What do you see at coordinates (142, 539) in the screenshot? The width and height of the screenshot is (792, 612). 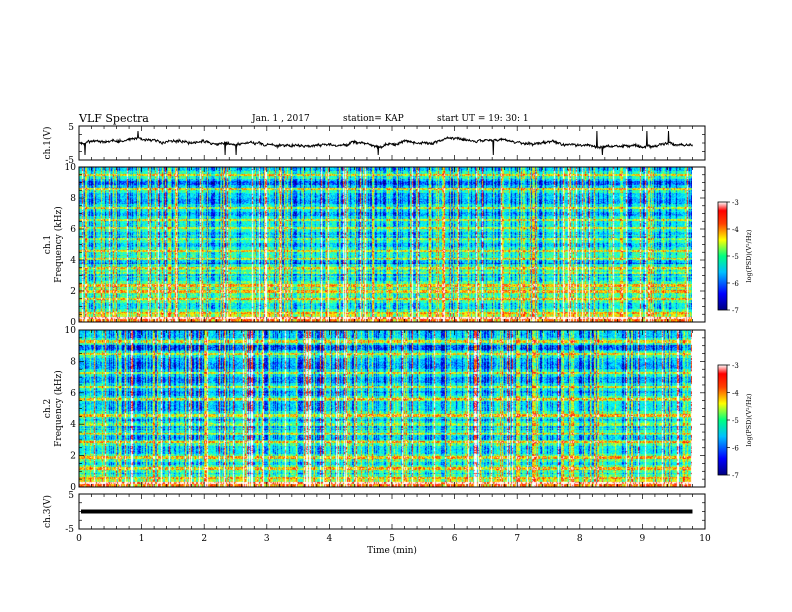 I see `x-tick-label: 1` at bounding box center [142, 539].